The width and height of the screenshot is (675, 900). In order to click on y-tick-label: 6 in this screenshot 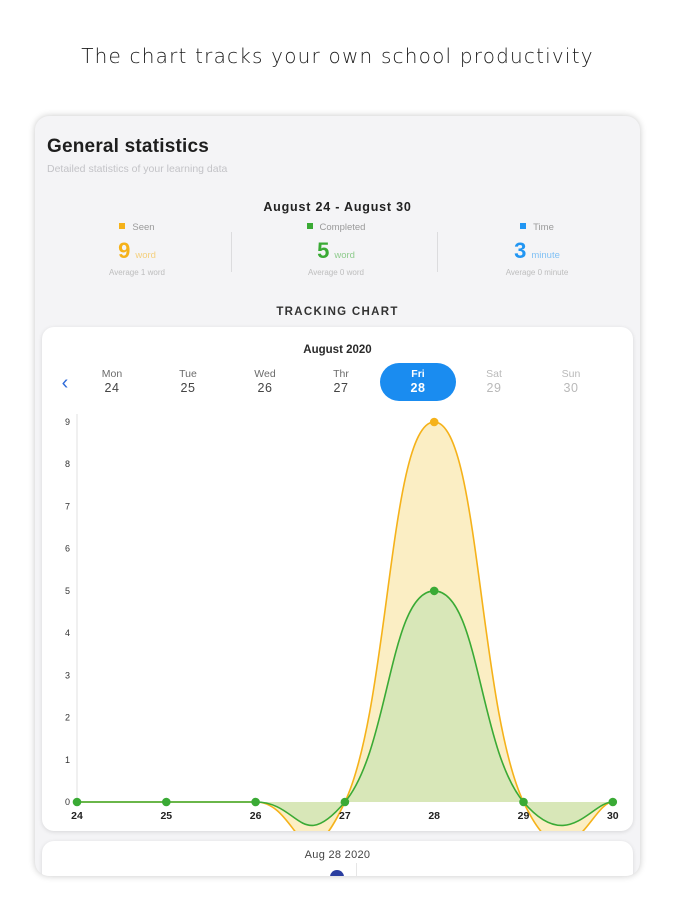, I will do `click(67, 549)`.